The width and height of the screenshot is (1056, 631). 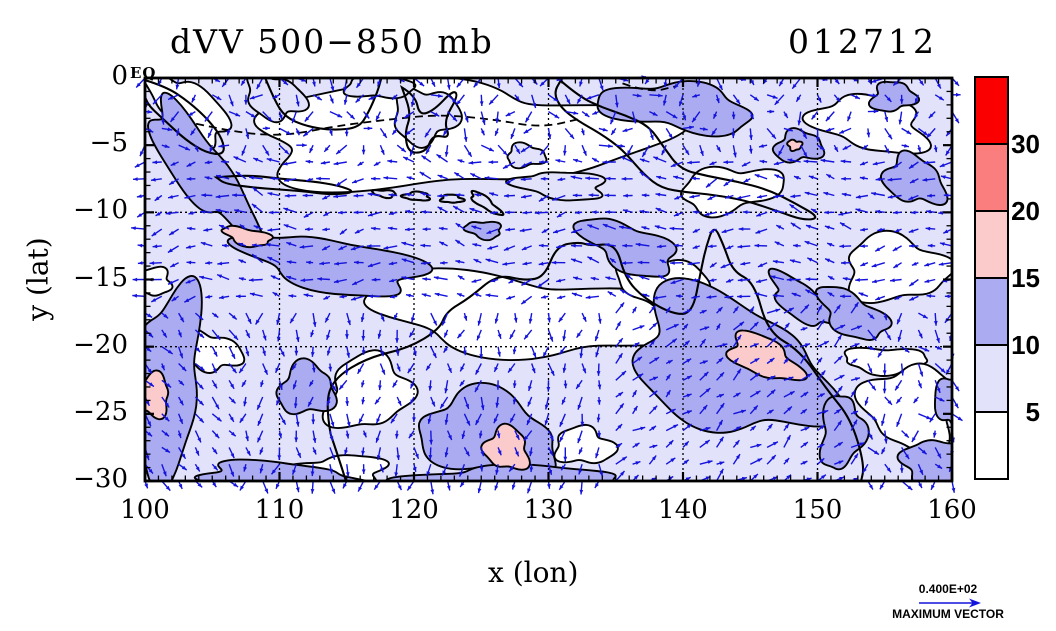 What do you see at coordinates (389, 125) in the screenshot?
I see `dashed-contour` at bounding box center [389, 125].